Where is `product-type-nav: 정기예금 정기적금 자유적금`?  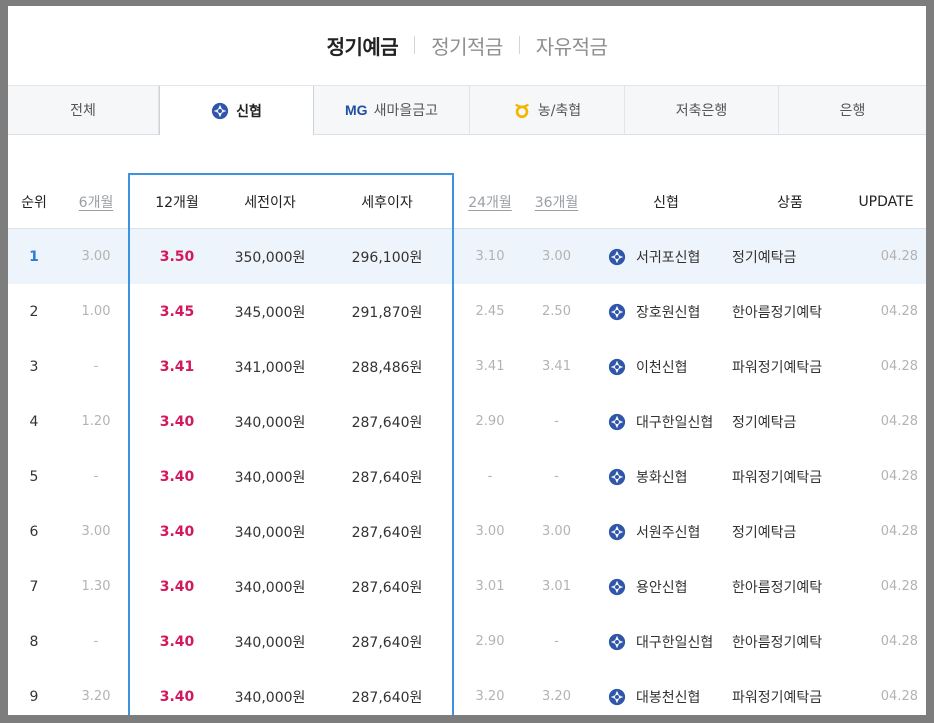 product-type-nav: 정기예금 정기적금 자유적금 is located at coordinates (467, 45).